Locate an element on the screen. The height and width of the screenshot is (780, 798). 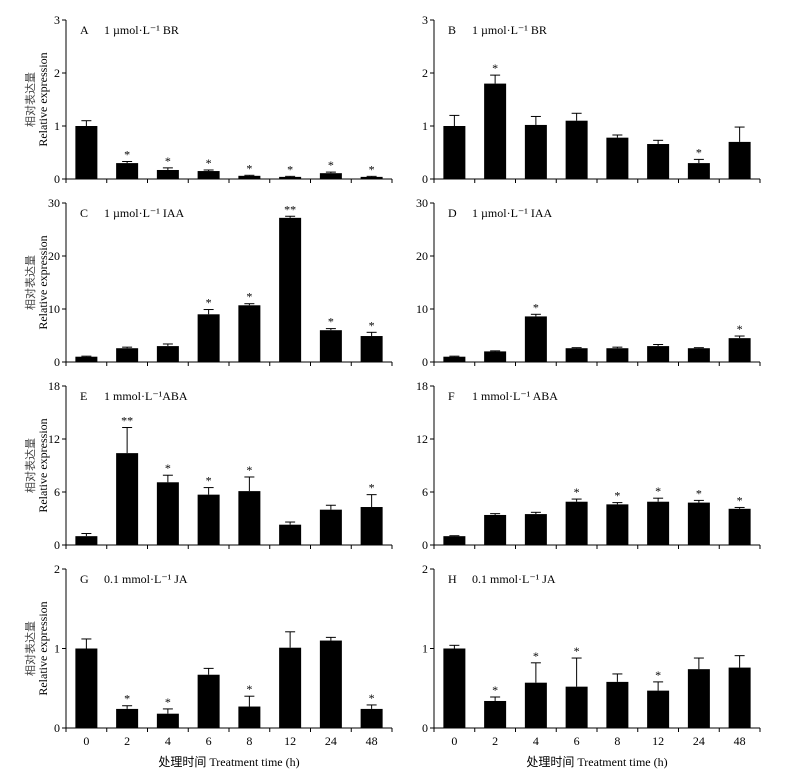
panel-letter: E is located at coordinates (83, 396).